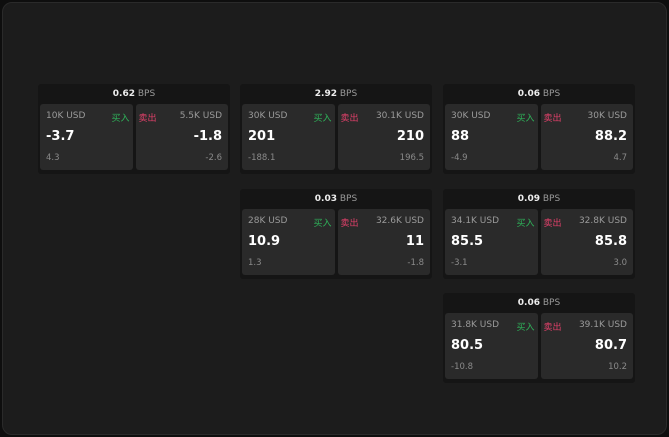 This screenshot has width=669, height=437. Describe the element at coordinates (414, 241) in the screenshot. I see `ask-price: 11` at that location.